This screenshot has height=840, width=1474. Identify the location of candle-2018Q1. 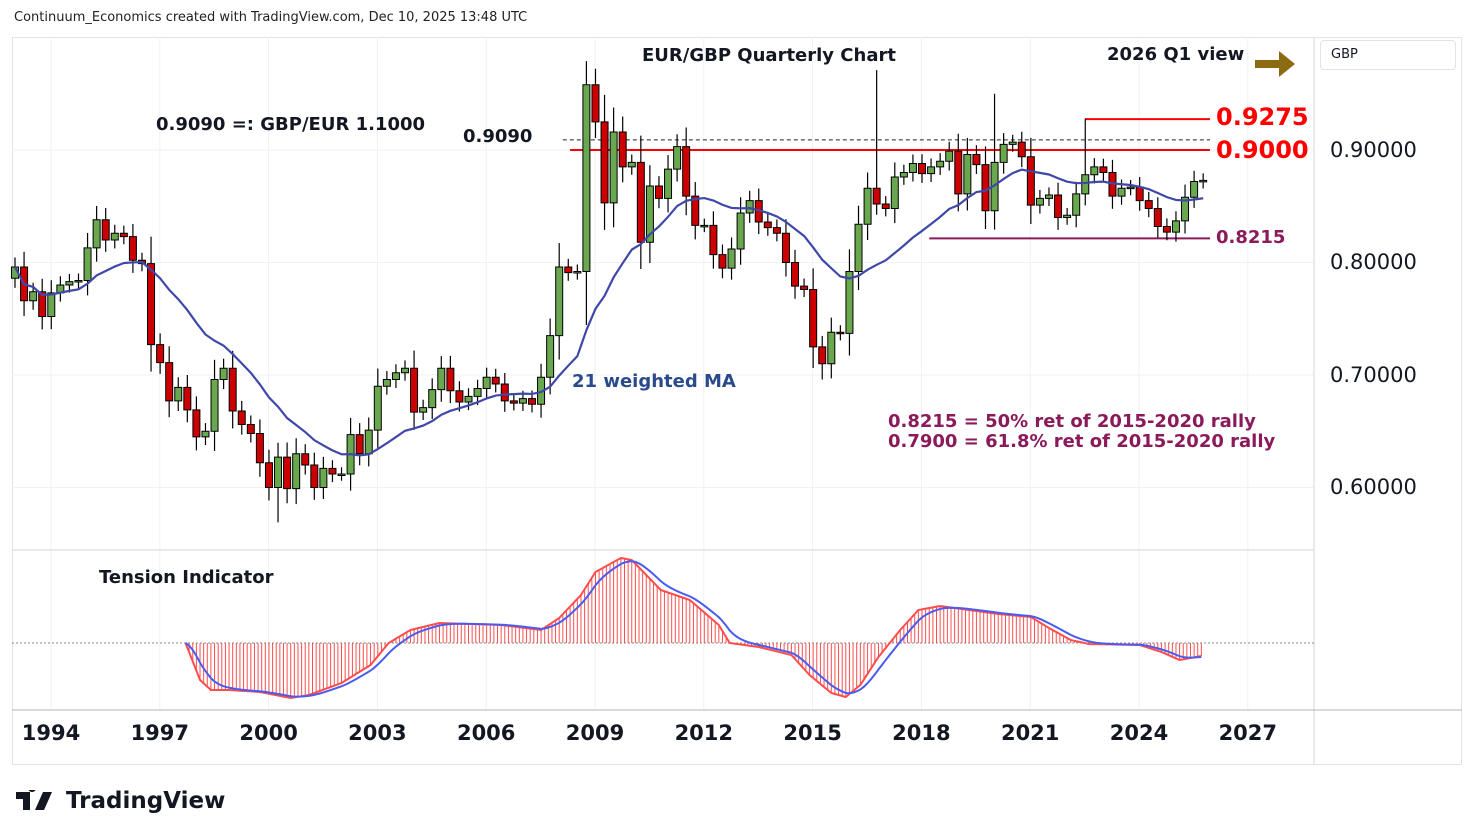
(922, 168).